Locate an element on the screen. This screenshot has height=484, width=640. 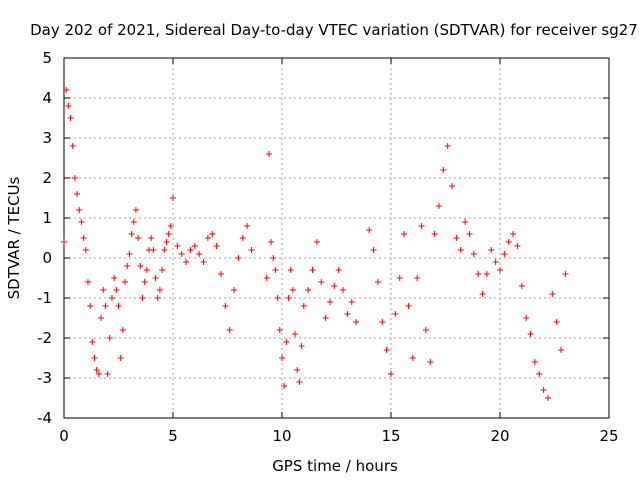
y-tick-label: -4 is located at coordinates (44, 418).